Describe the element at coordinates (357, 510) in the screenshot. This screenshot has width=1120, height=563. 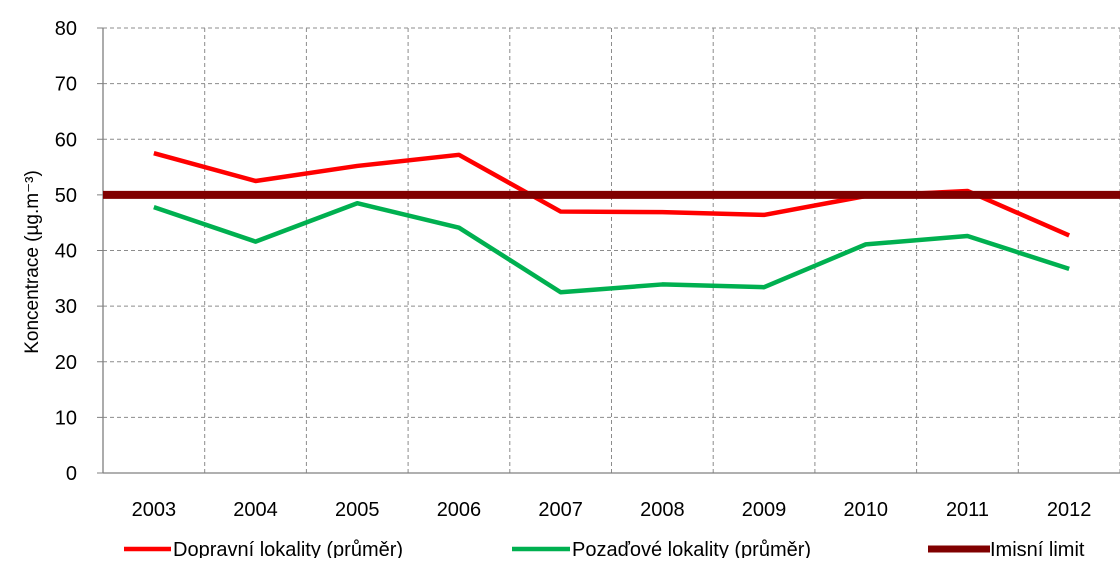
I see `x-tick-label: 2005` at that location.